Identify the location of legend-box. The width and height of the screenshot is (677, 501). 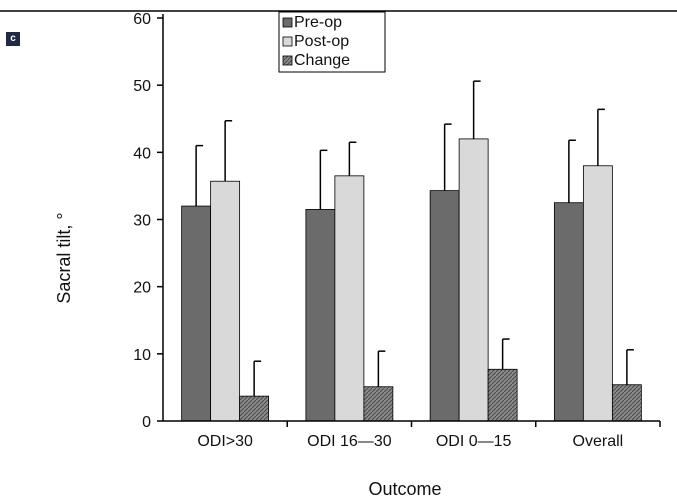
(332, 42).